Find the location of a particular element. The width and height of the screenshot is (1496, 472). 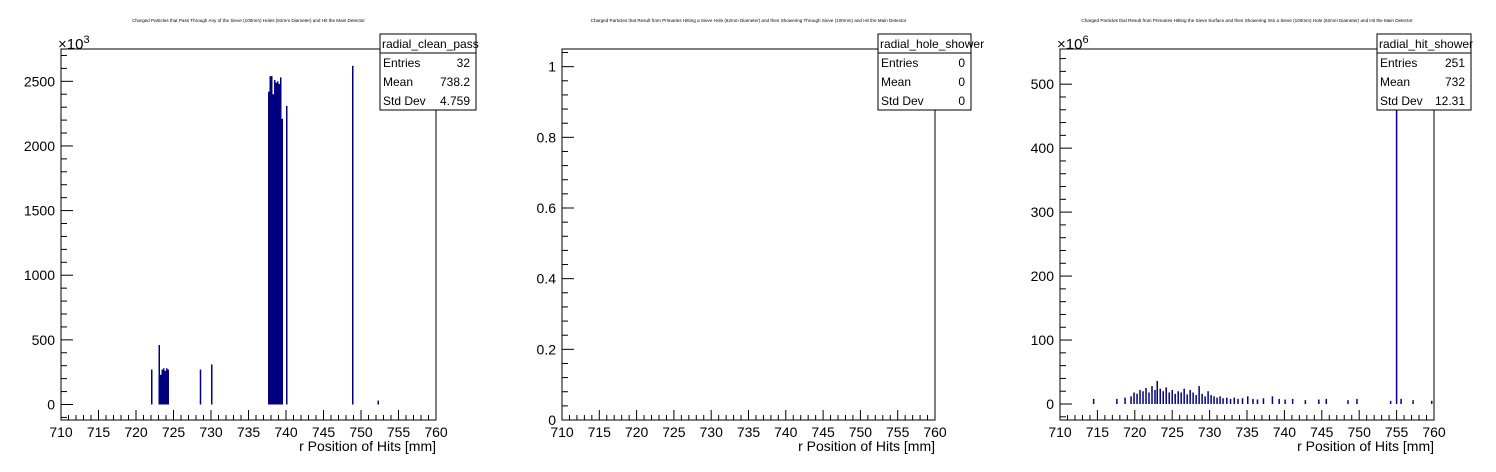

y-tick-label: 200 is located at coordinates (1043, 276).